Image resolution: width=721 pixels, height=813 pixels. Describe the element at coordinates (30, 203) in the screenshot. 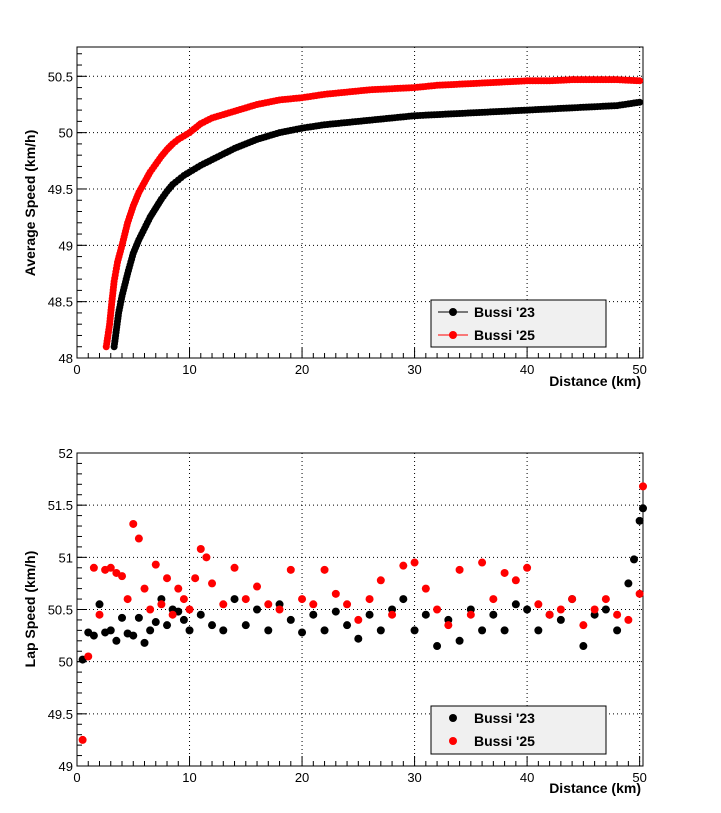

I see `y-axis-title: Average Speed (km/h)` at that location.